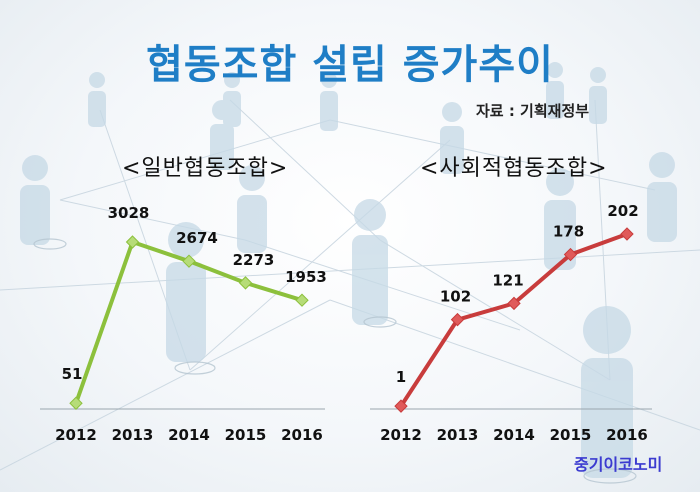  What do you see at coordinates (622, 211) in the screenshot?
I see `data-label: 202` at bounding box center [622, 211].